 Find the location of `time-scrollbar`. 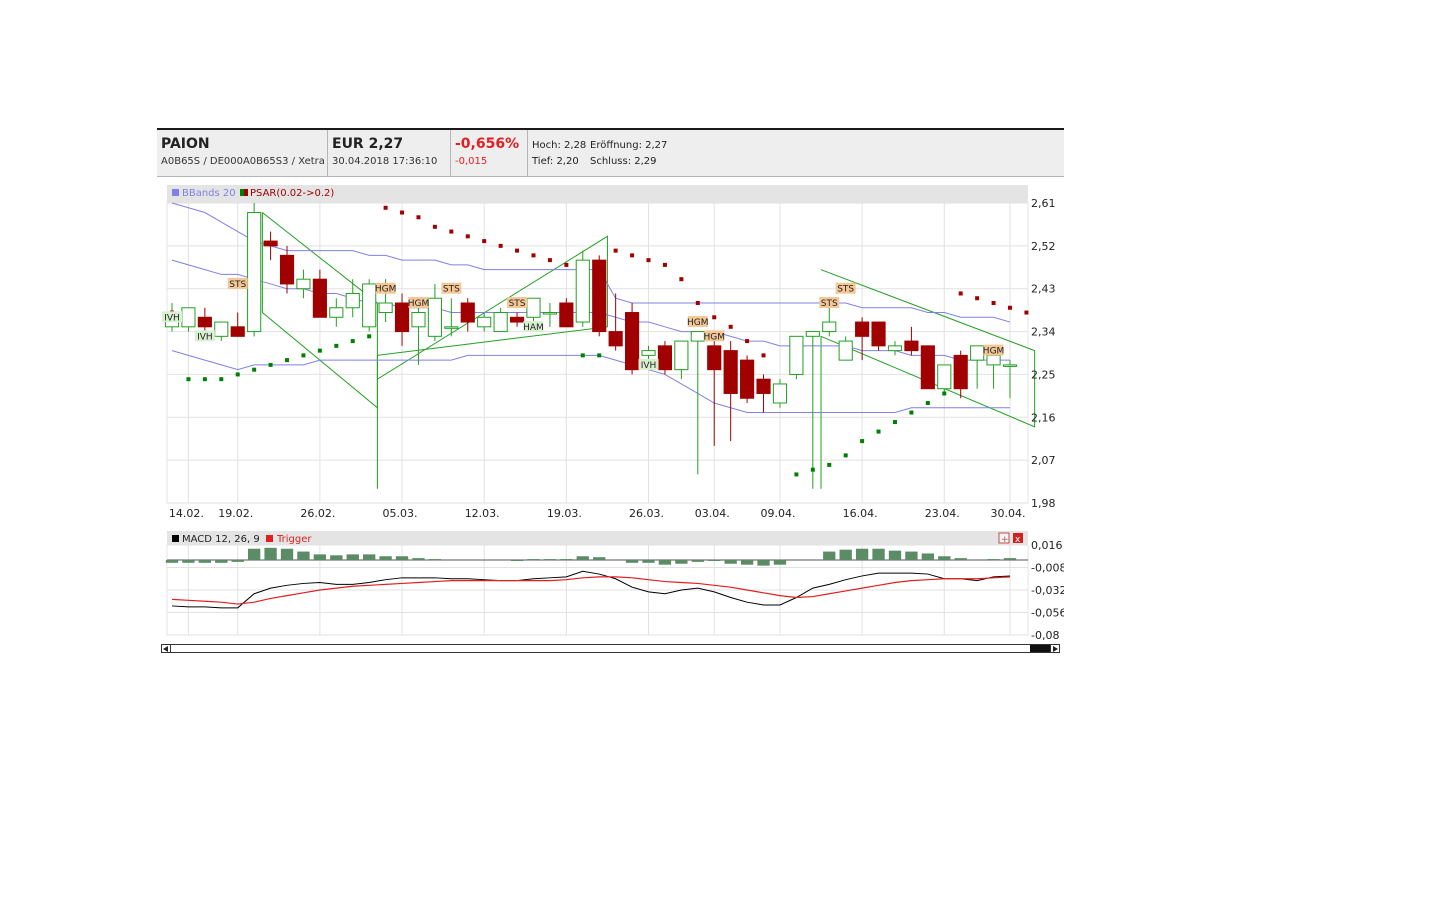

time-scrollbar is located at coordinates (610, 648).